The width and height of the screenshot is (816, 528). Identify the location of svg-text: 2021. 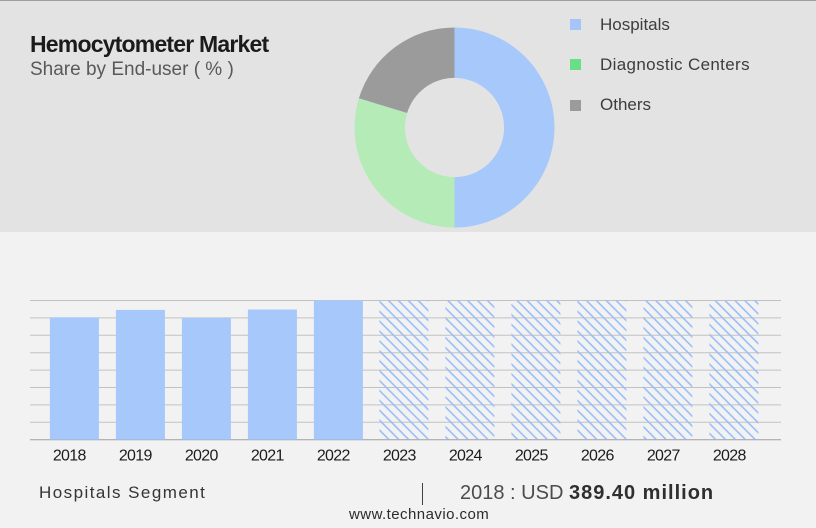
(268, 456).